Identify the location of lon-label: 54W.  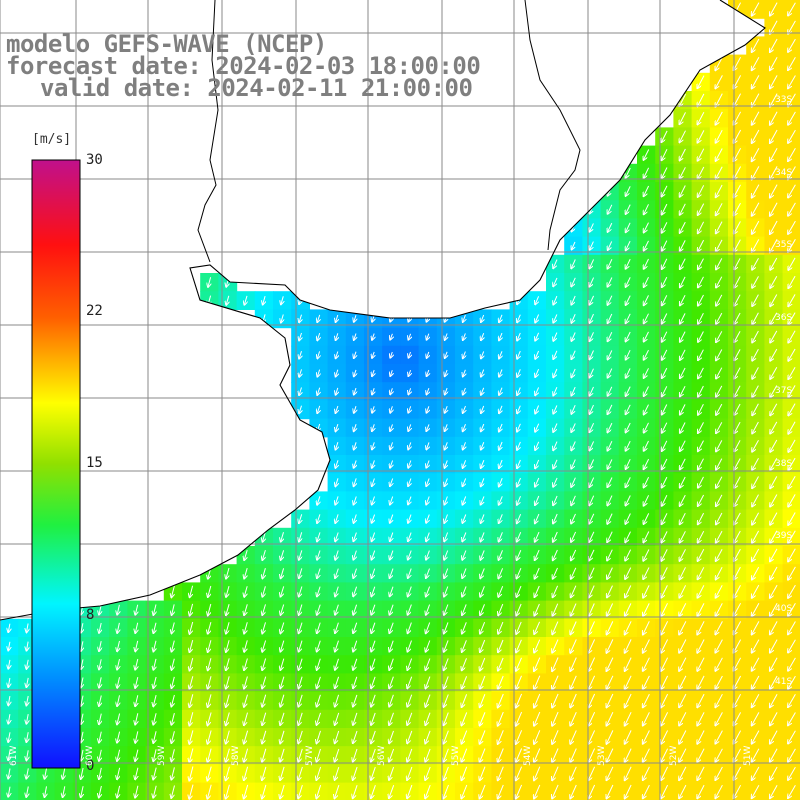
(528, 755).